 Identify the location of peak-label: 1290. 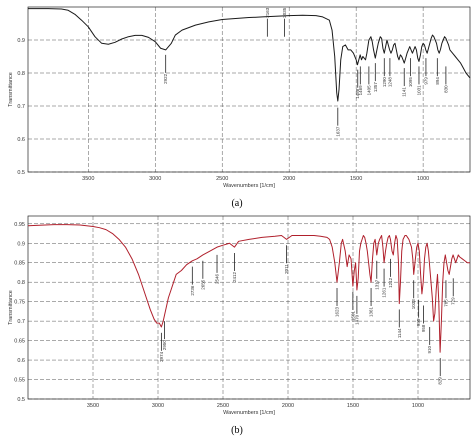
(384, 82).